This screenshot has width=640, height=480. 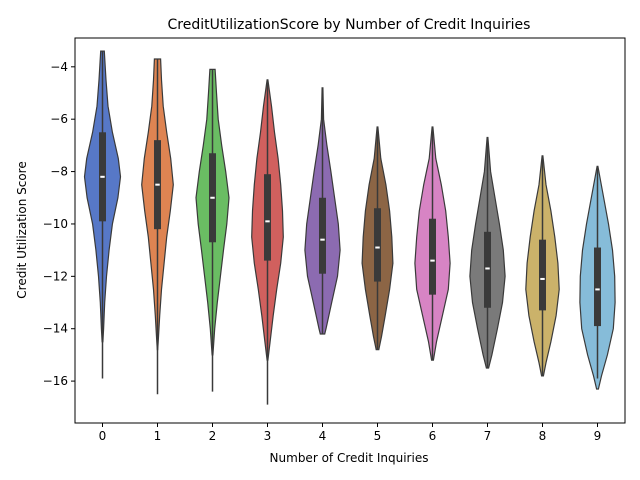 What do you see at coordinates (22, 229) in the screenshot?
I see `y-axis-label: Credit Utilization Score` at bounding box center [22, 229].